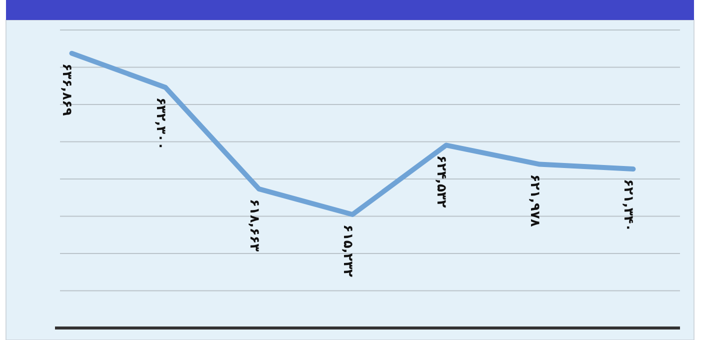  I want to click on data-label: ۶۳۲,۳۰۰, so click(160, 123).